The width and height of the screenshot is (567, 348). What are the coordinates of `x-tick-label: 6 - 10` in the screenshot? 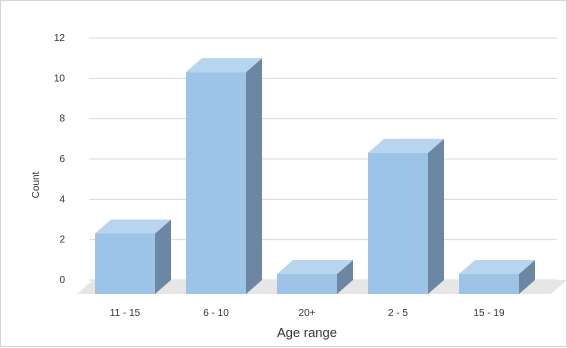 It's located at (216, 313).